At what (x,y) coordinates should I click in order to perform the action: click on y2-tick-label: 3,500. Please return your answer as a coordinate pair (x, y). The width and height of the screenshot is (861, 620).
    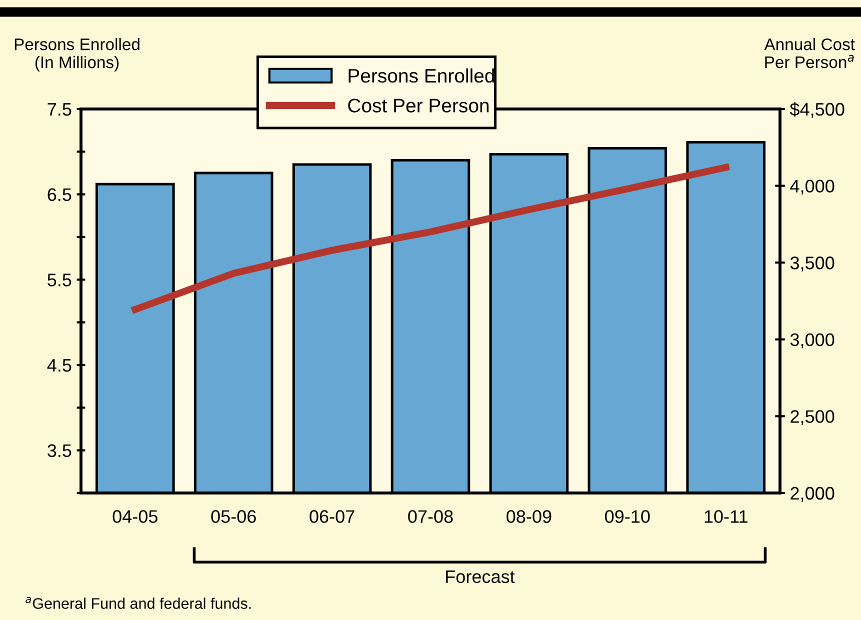
    Looking at the image, I should click on (812, 264).